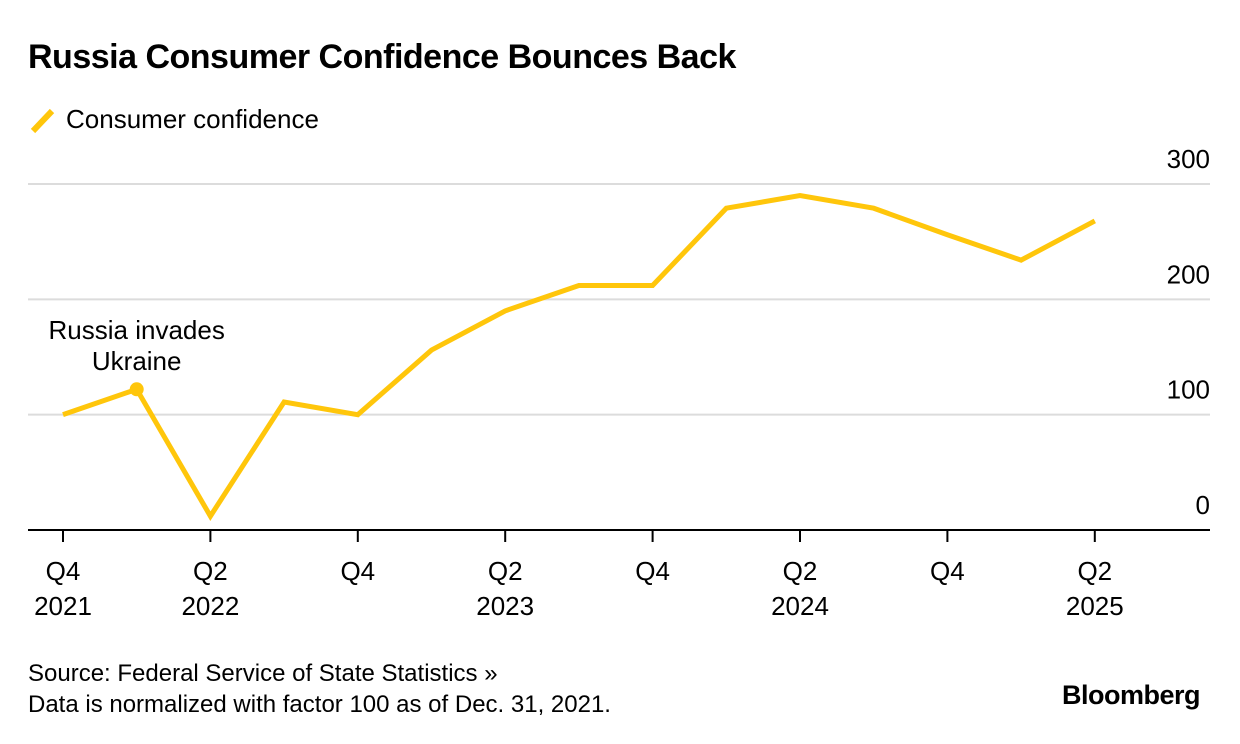 Image resolution: width=1240 pixels, height=744 pixels. I want to click on x-axis-labels: Q4 2021 Q2 2022 Q4 Q2 2023 Q4 Q2 2024 Q4 Q2 2025, so click(579, 588).